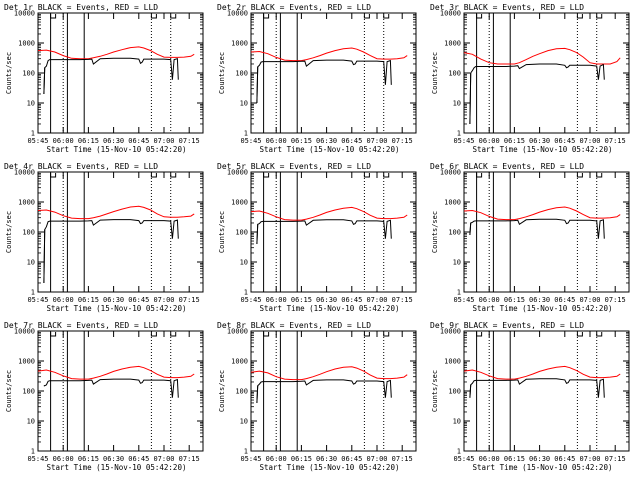 This screenshot has width=640, height=480. Describe the element at coordinates (507, 7) in the screenshot. I see `panel-title: Det 3r BLACK = Events, RED = LLD` at that location.